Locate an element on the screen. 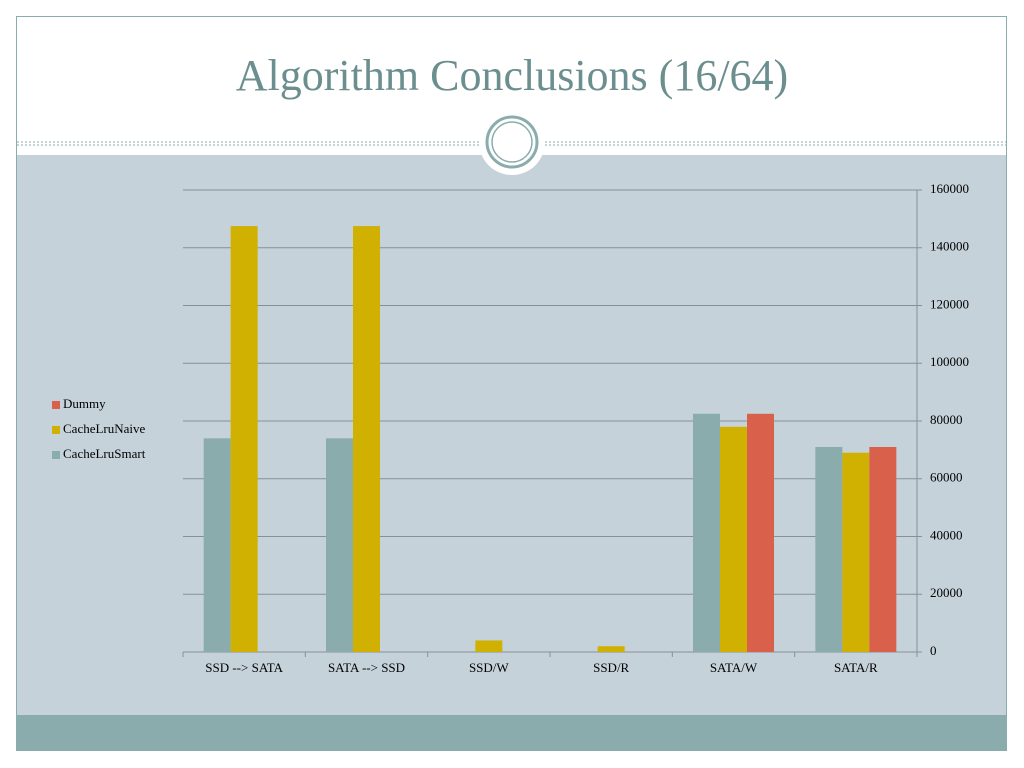 The height and width of the screenshot is (768, 1024). x-tick-label: SATA --> SSD is located at coordinates (366, 667).